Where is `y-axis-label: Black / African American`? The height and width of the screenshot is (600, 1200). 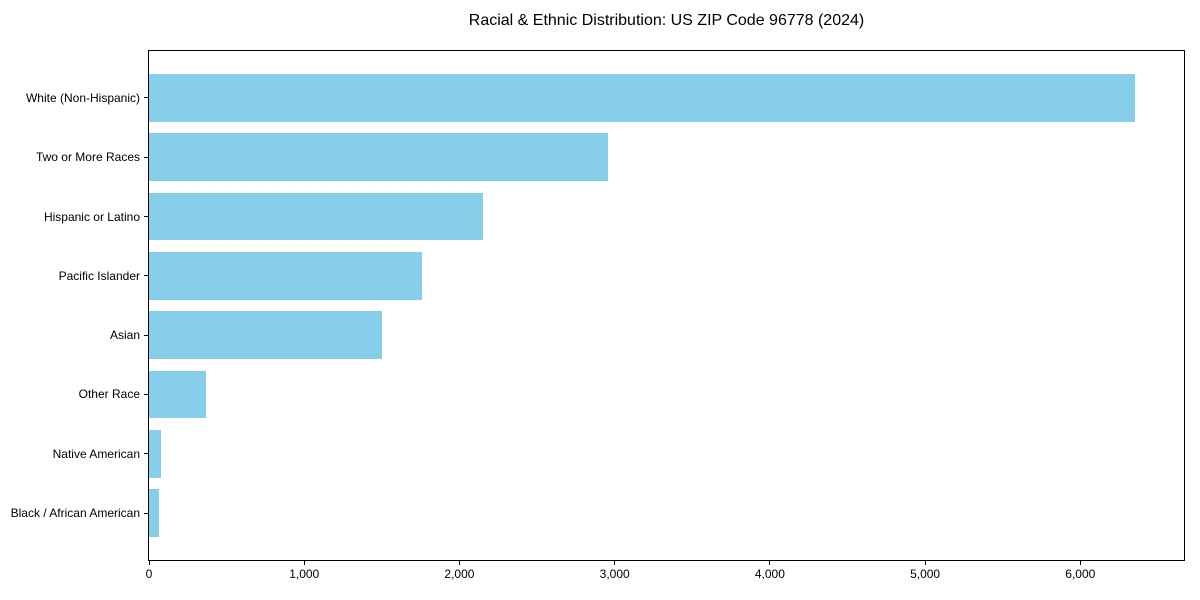
y-axis-label: Black / African American is located at coordinates (75, 513).